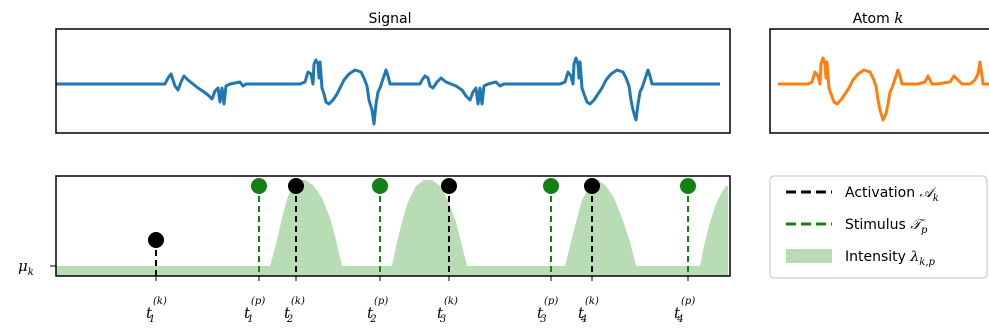 The height and width of the screenshot is (333, 989). I want to click on legend: Activation 𝒜k Stimulus 𝒯p Intensity λk,p, so click(878, 227).